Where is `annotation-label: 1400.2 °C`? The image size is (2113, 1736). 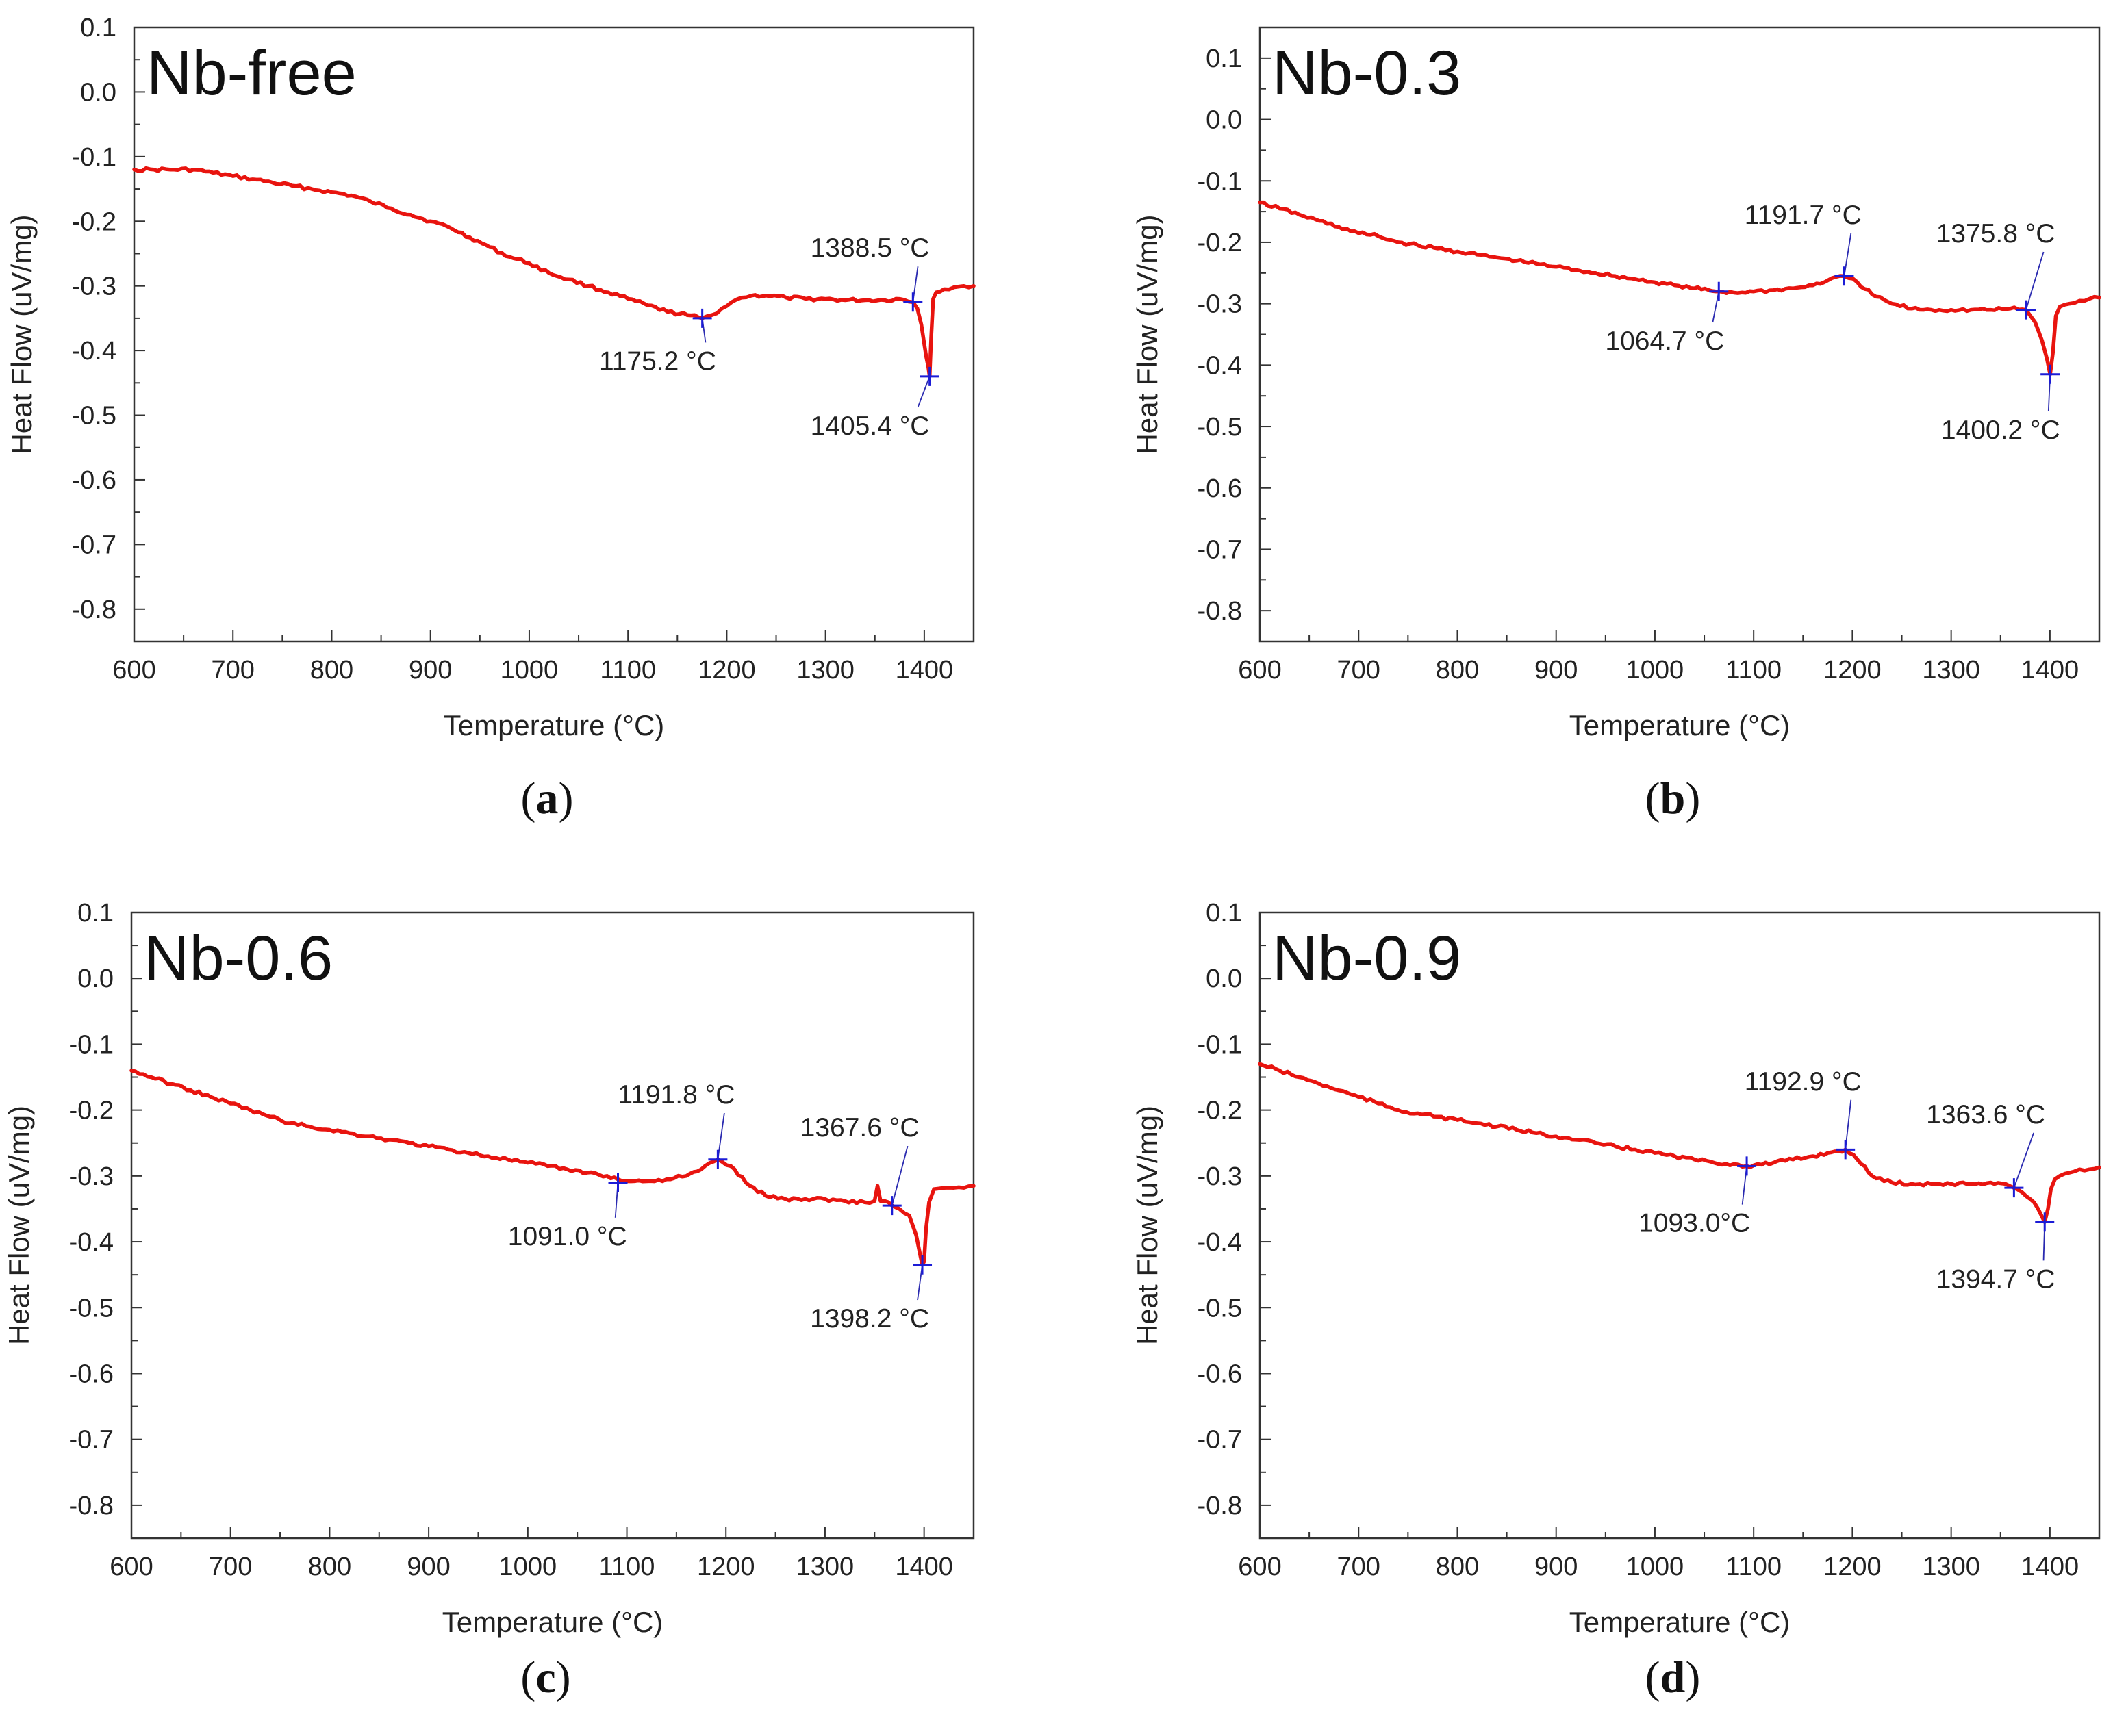
annotation-label: 1400.2 °C is located at coordinates (2000, 430).